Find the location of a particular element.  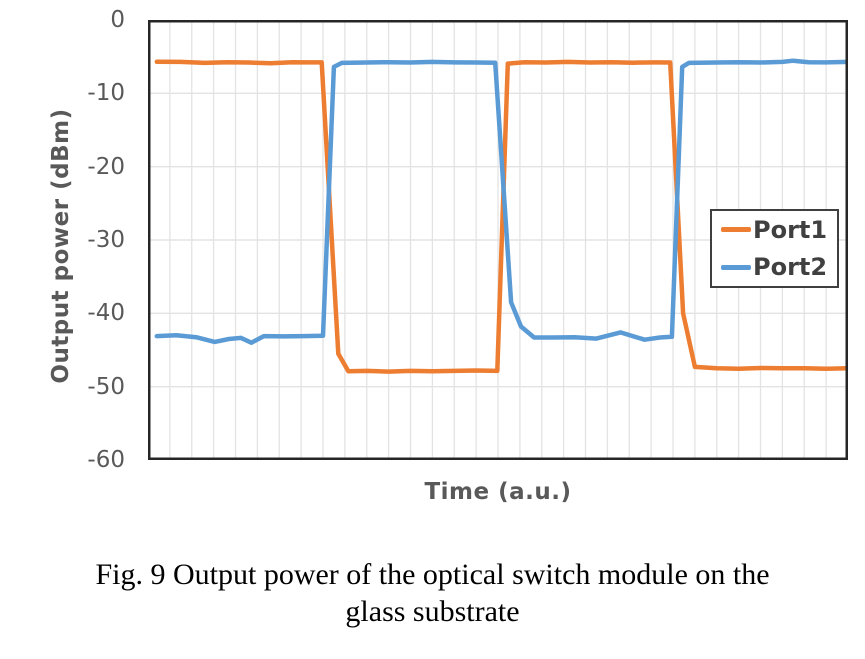

caption-line-2: glass substrate is located at coordinates (432, 611).